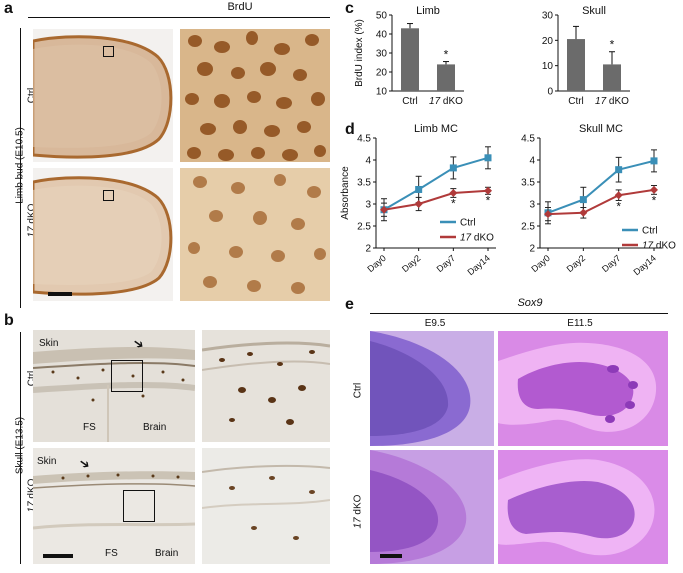  What do you see at coordinates (550, 92) in the screenshot?
I see `y-tick-label: 0` at bounding box center [550, 92].